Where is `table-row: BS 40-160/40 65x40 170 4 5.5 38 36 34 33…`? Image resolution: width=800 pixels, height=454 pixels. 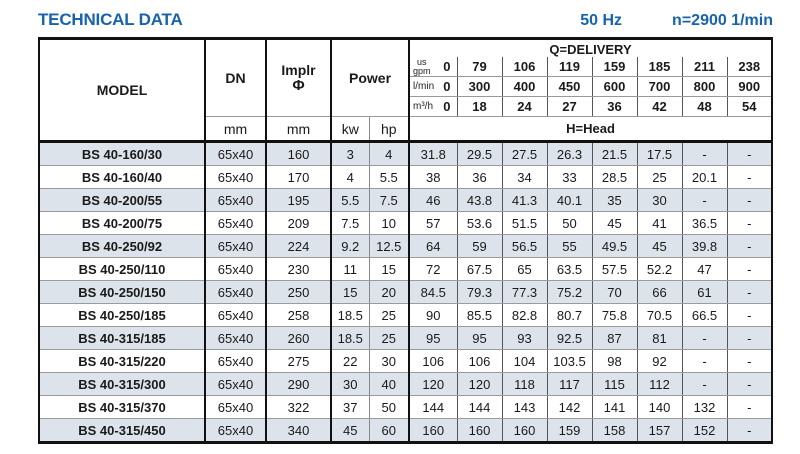 table-row: BS 40-160/40 65x40 170 4 5.5 38 36 34 33… is located at coordinates (405, 177).